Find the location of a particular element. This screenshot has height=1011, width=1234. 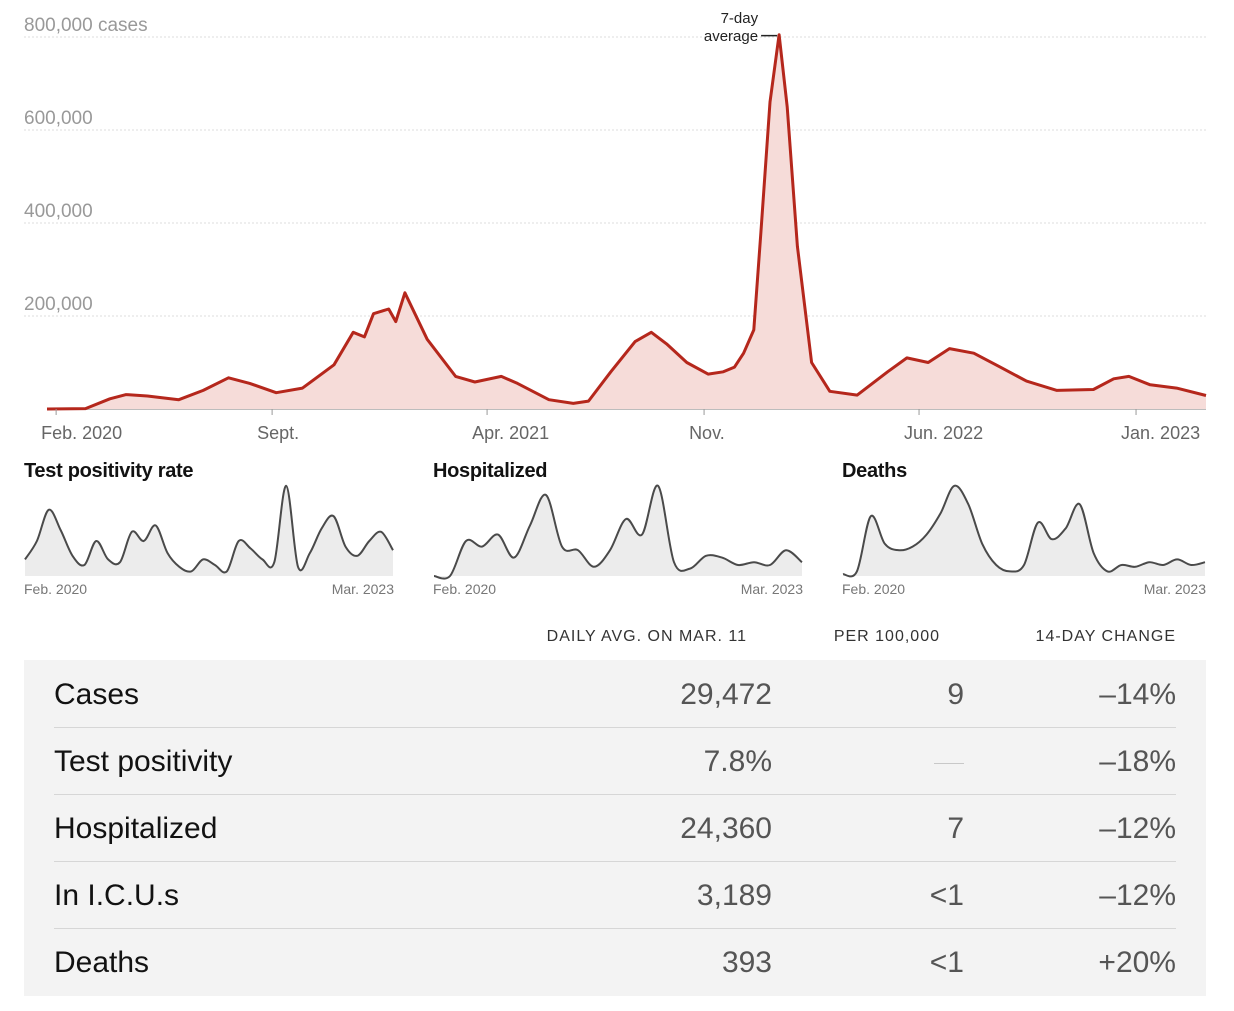

table-row-test-positivity: Test positivity 7.8% –18% is located at coordinates (615, 761).